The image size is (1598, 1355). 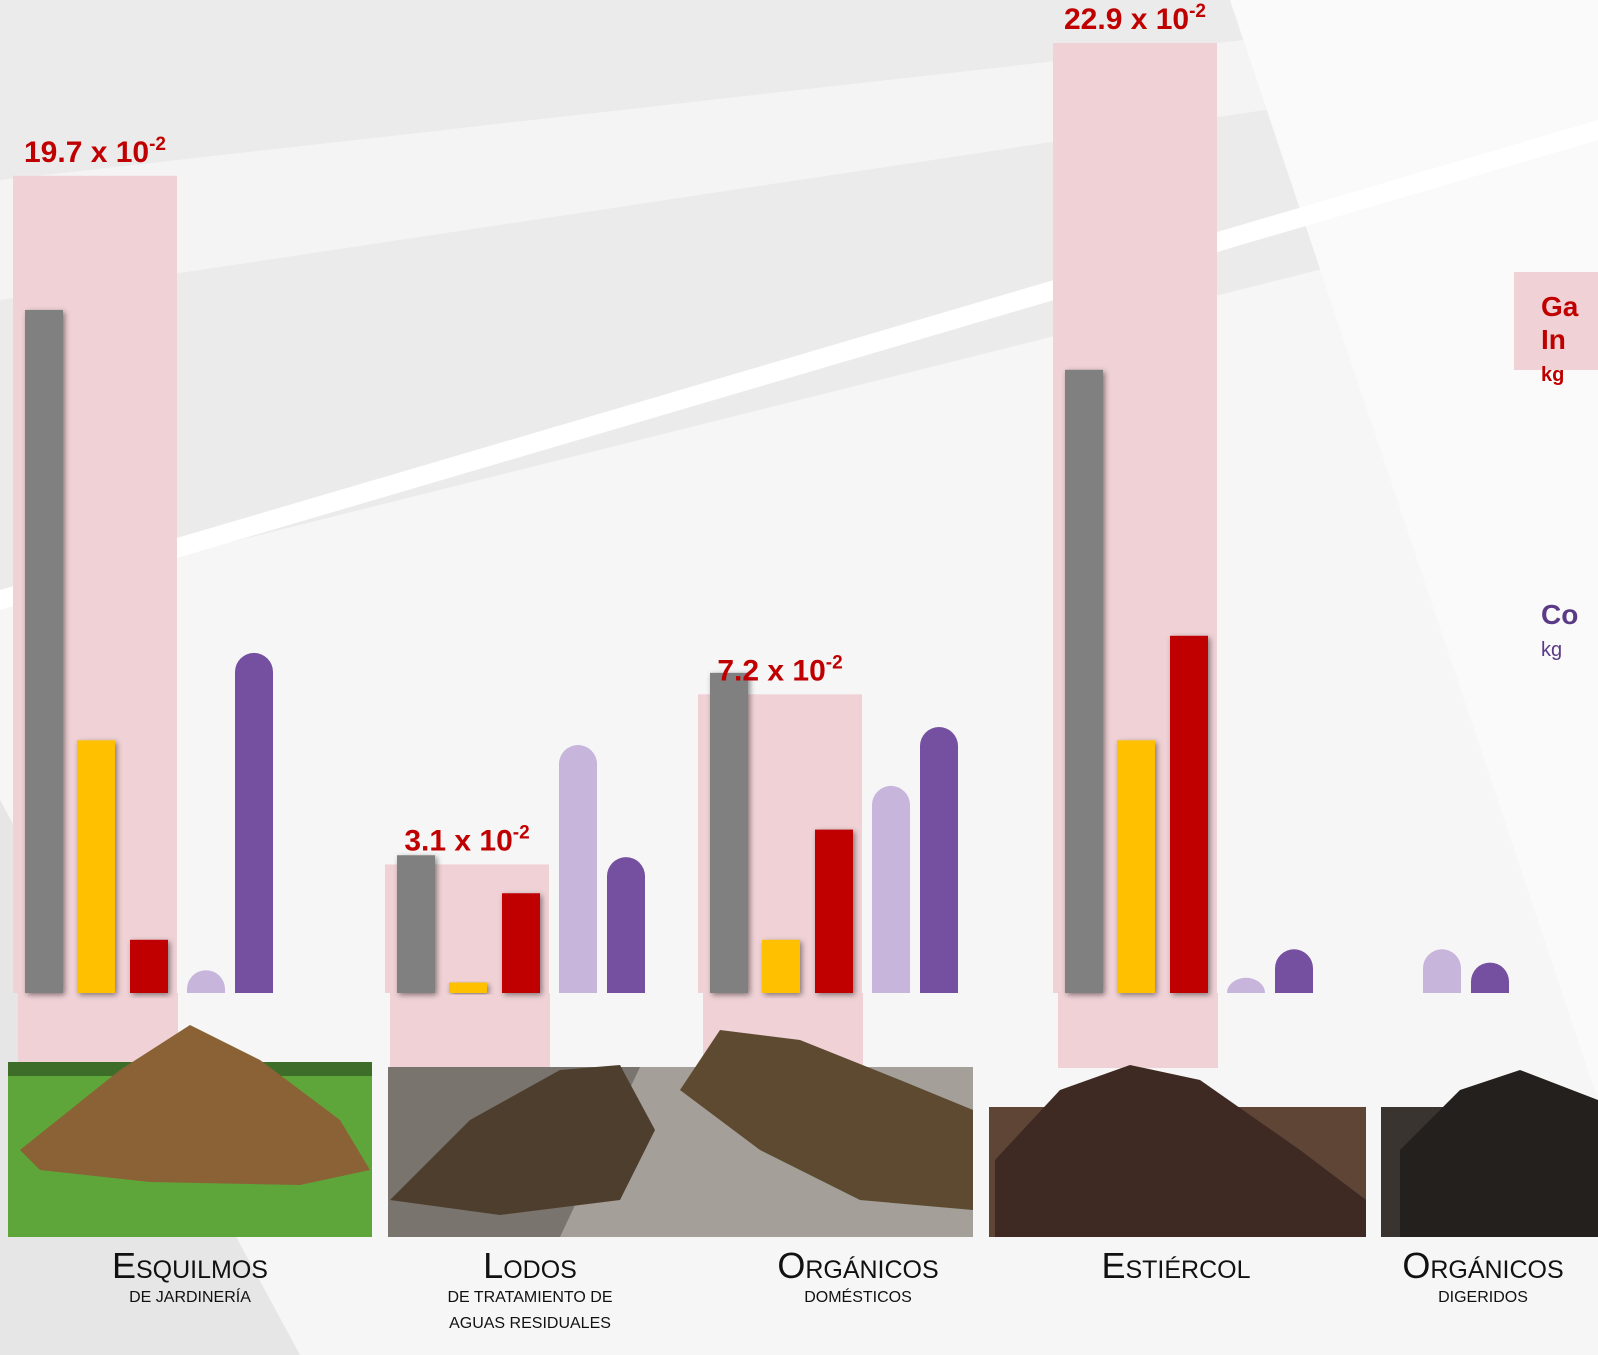 What do you see at coordinates (458, 840) in the screenshot?
I see `value-label-text: 3.1 x 10` at bounding box center [458, 840].